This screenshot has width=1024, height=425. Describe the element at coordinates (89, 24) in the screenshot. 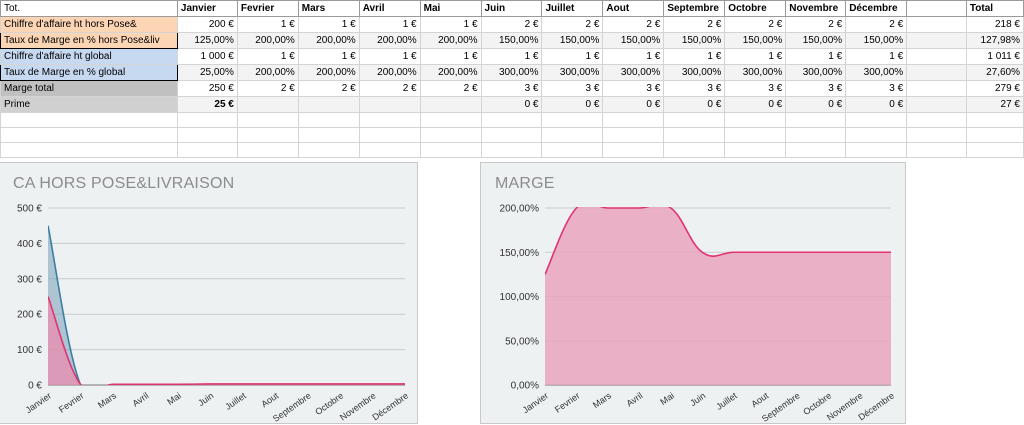

I see `row-label-cell: Chiffre d'affaire ht hors Pose&` at that location.